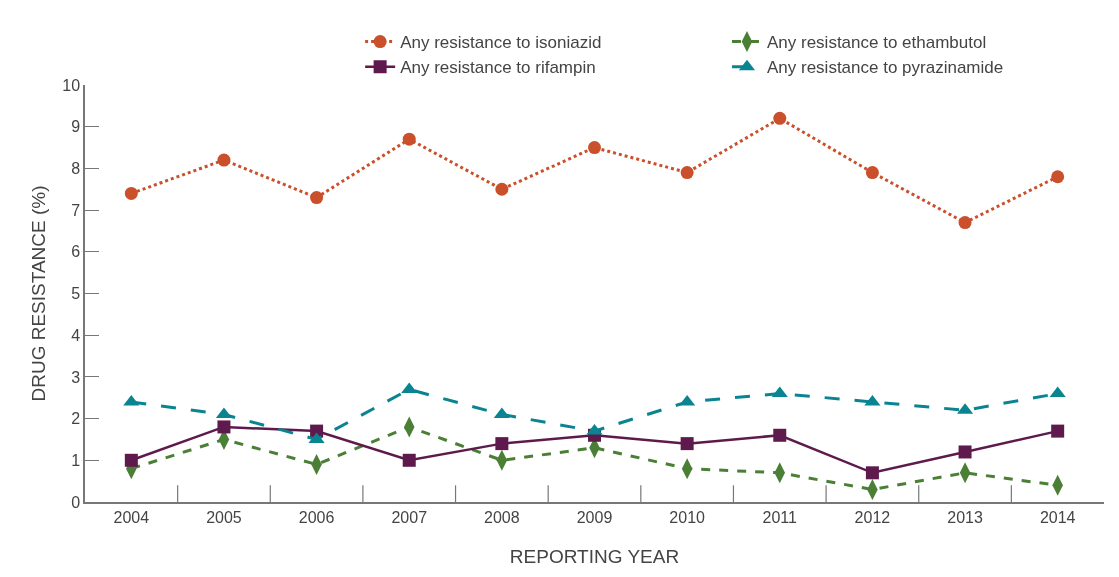 Image resolution: width=1119 pixels, height=577 pixels. I want to click on y-axis-title: DRUG RESISTANCE (%), so click(38, 293).